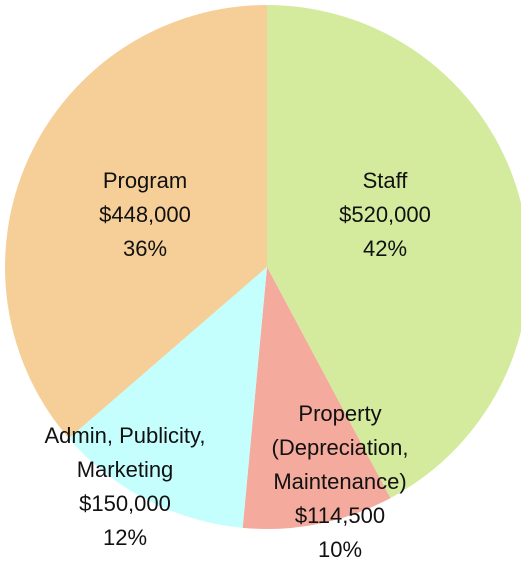 The image size is (521, 582). What do you see at coordinates (125, 435) in the screenshot?
I see `slice-label: Admin, Publicity,` at bounding box center [125, 435].